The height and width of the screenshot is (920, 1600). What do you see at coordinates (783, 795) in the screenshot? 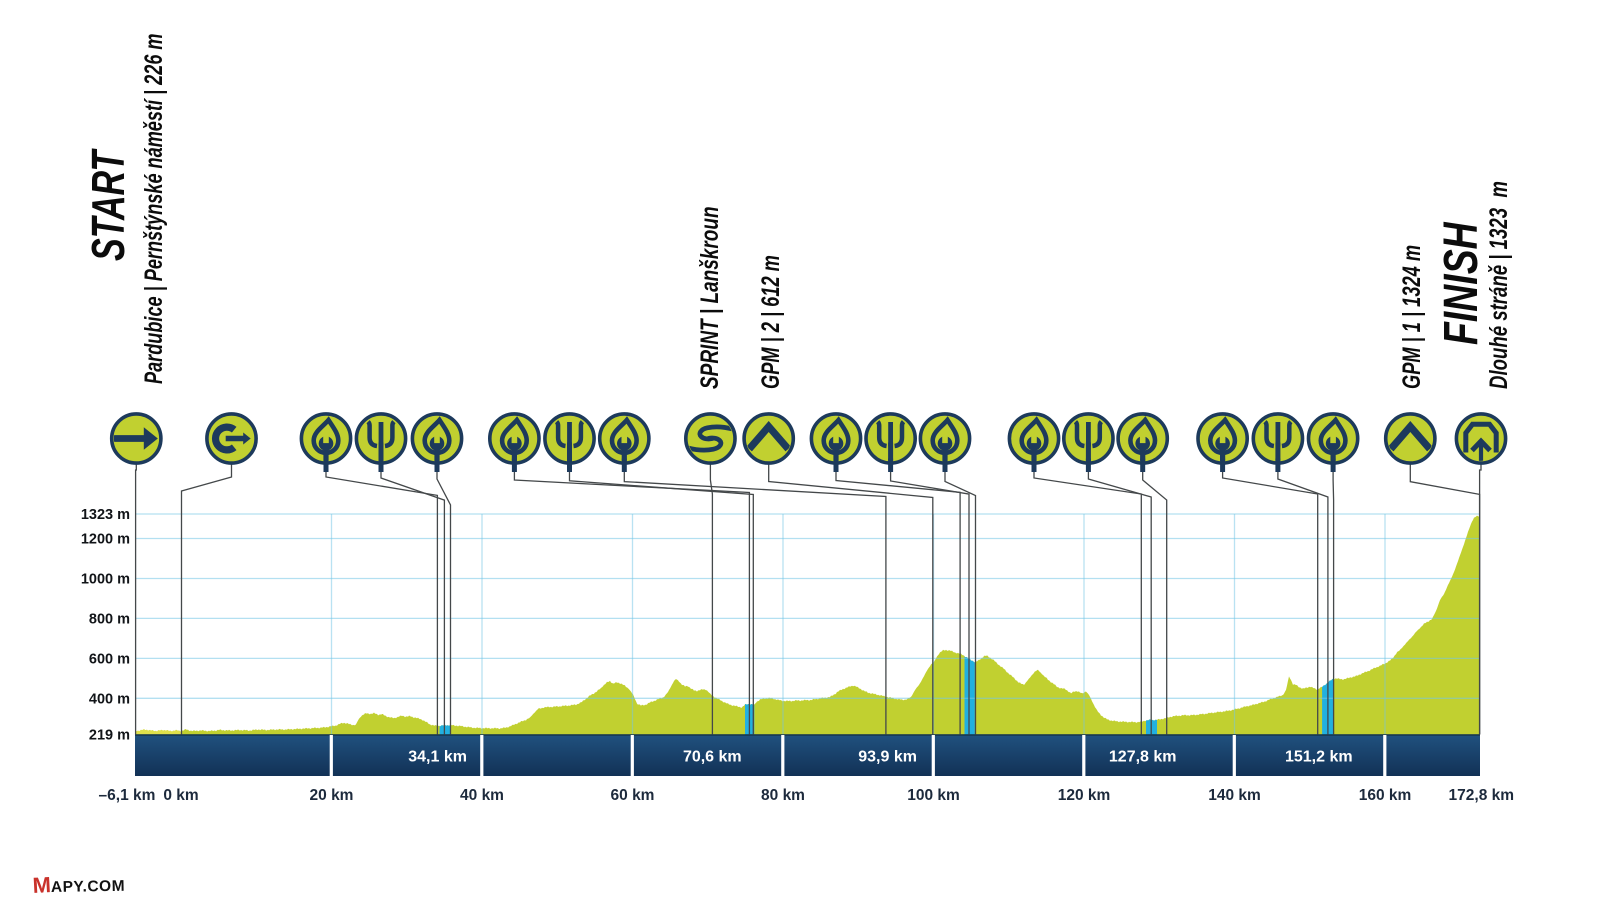
I see `svg-text: 80 km` at bounding box center [783, 795].